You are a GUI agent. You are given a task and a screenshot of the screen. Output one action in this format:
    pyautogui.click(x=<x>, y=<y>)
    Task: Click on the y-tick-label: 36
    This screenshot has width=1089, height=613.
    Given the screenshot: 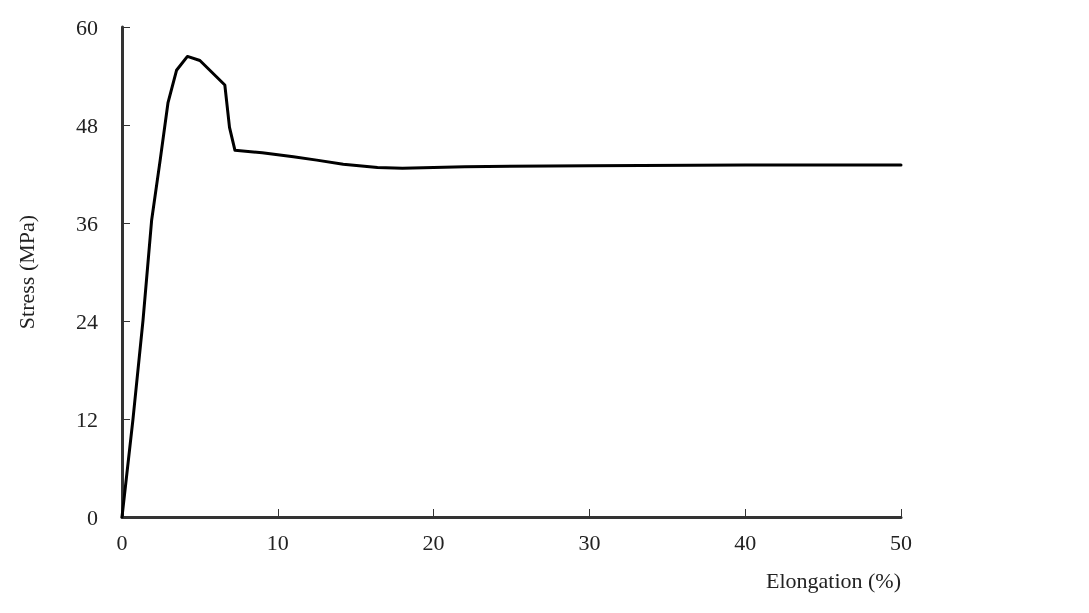 What is the action you would take?
    pyautogui.click(x=87, y=223)
    